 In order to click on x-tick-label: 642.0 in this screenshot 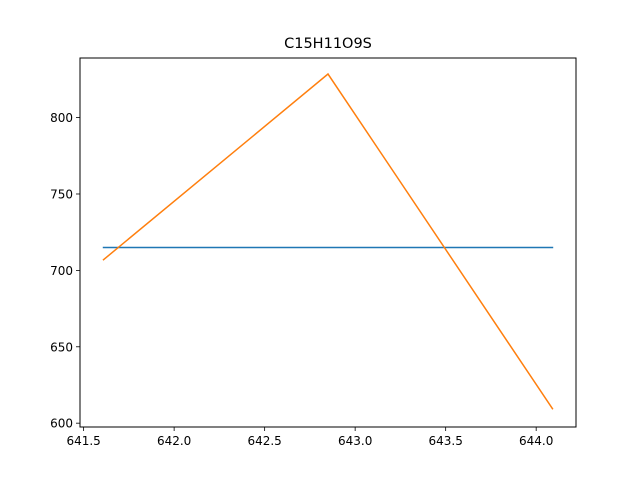, I will do `click(174, 441)`.